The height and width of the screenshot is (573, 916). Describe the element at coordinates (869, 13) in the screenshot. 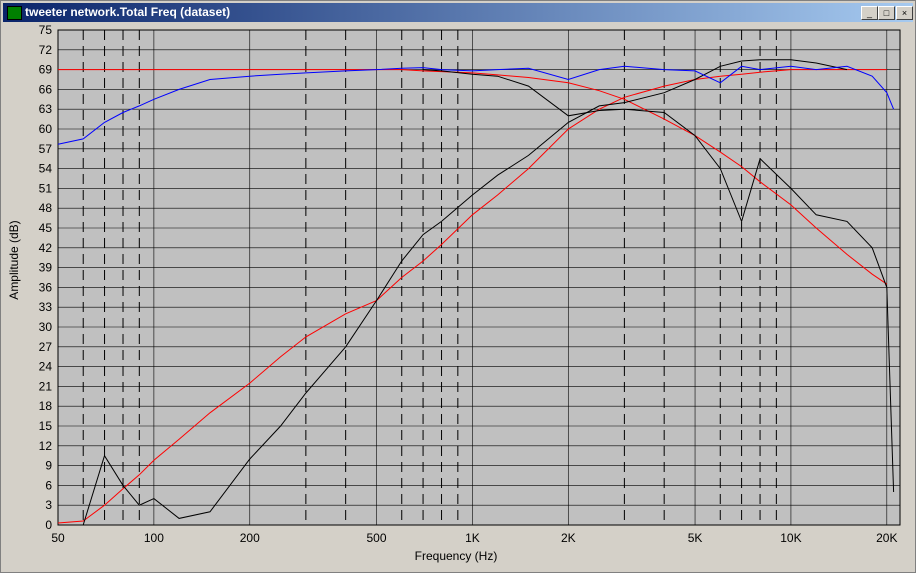

I see `minimize-button: _` at that location.